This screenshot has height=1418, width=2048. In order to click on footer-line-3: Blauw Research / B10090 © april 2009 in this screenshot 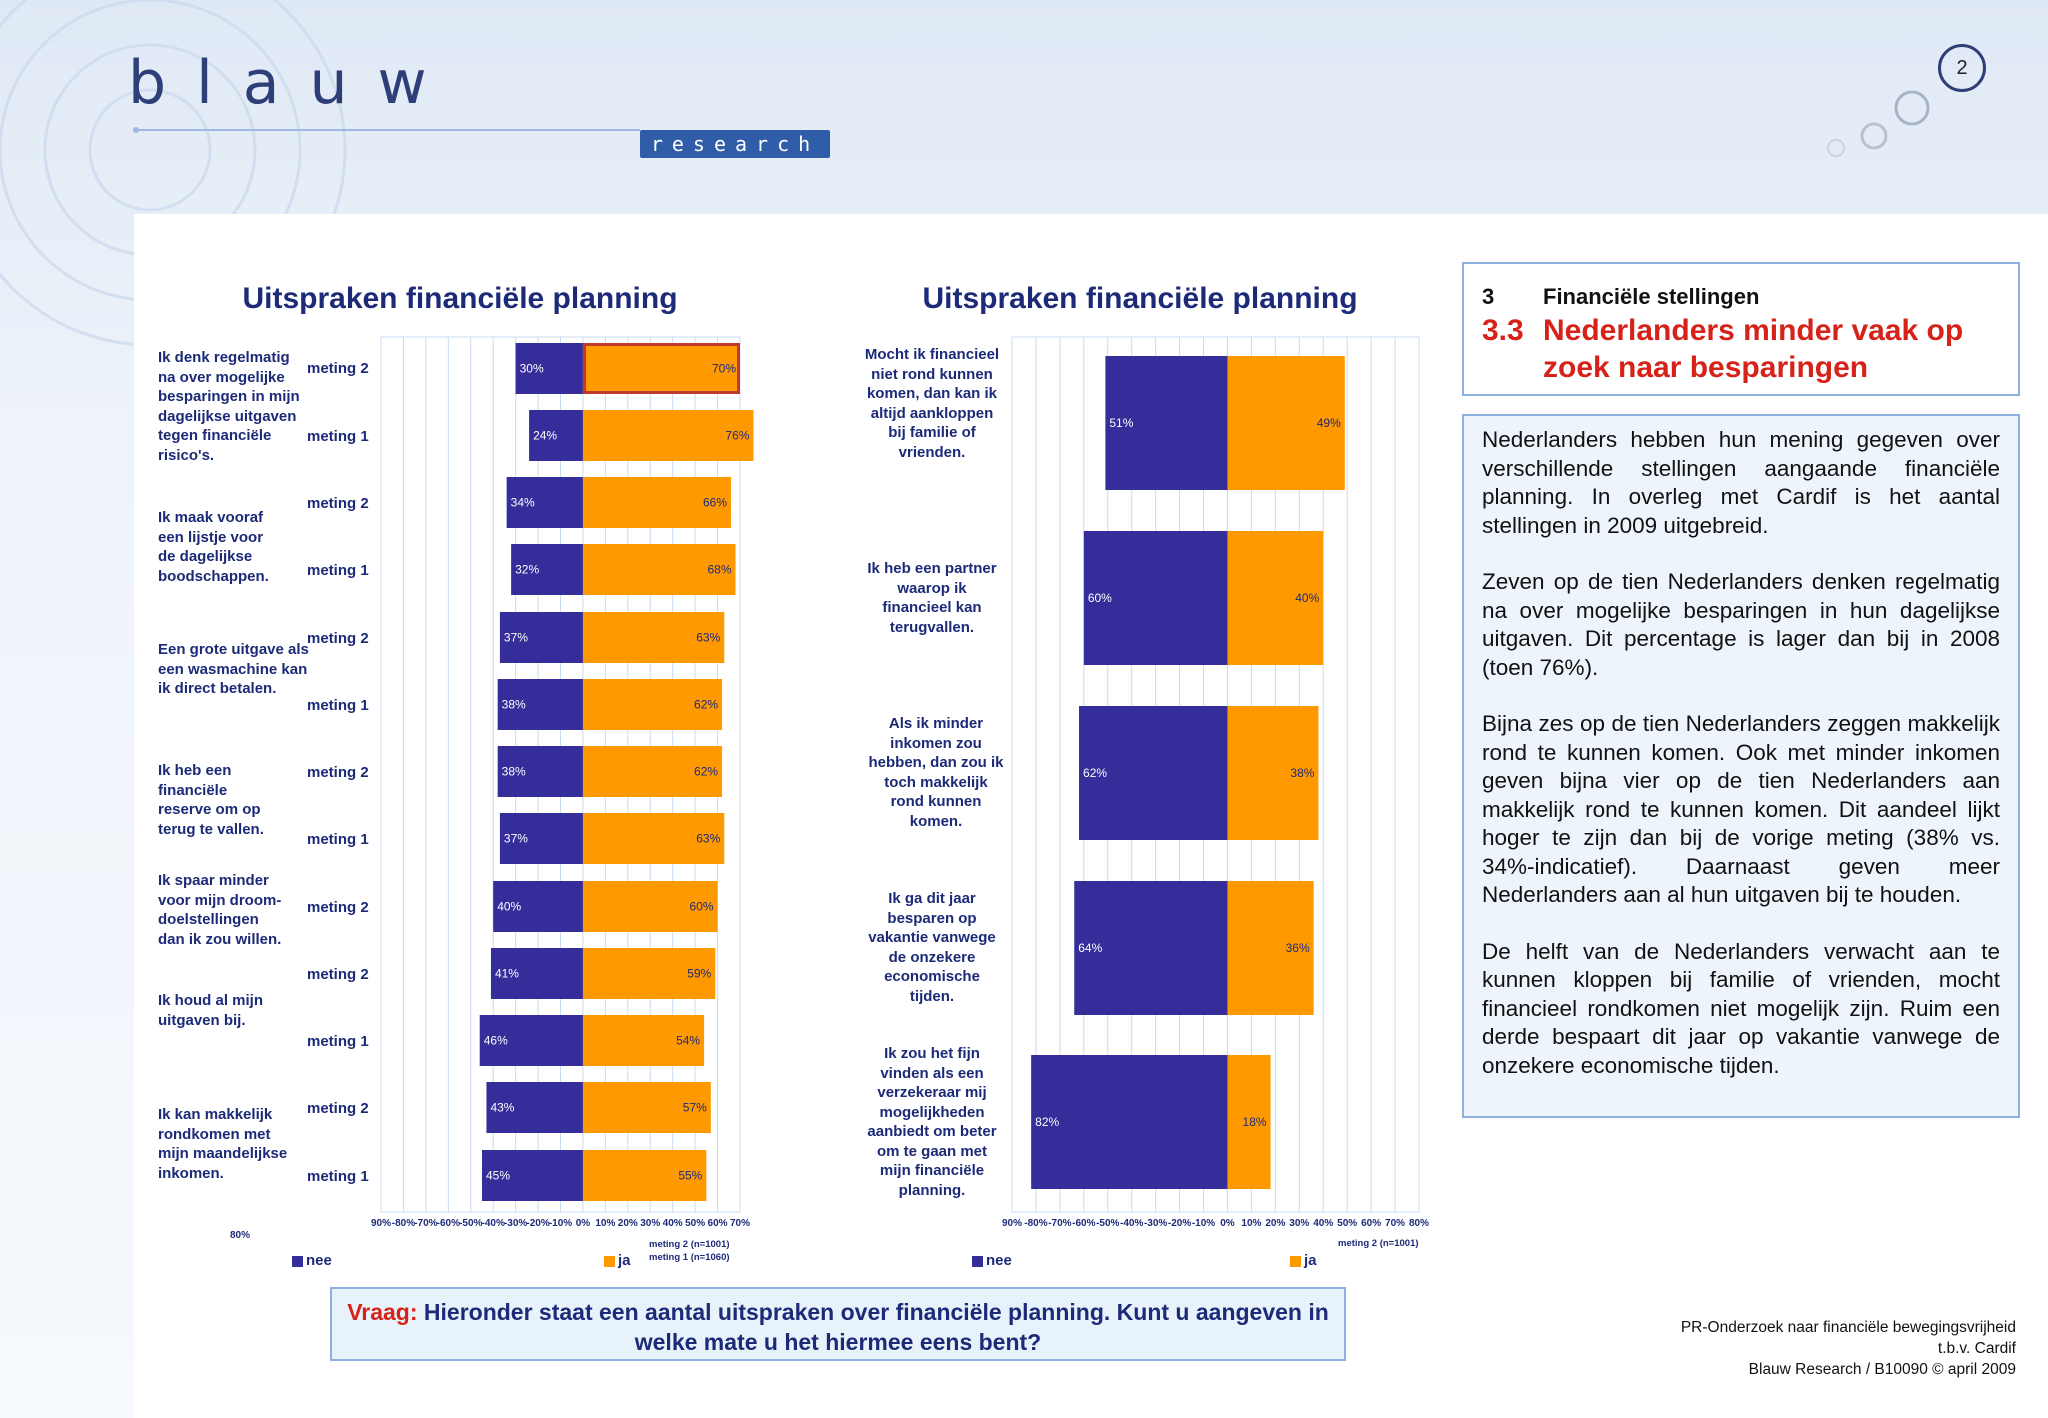, I will do `click(1882, 1369)`.